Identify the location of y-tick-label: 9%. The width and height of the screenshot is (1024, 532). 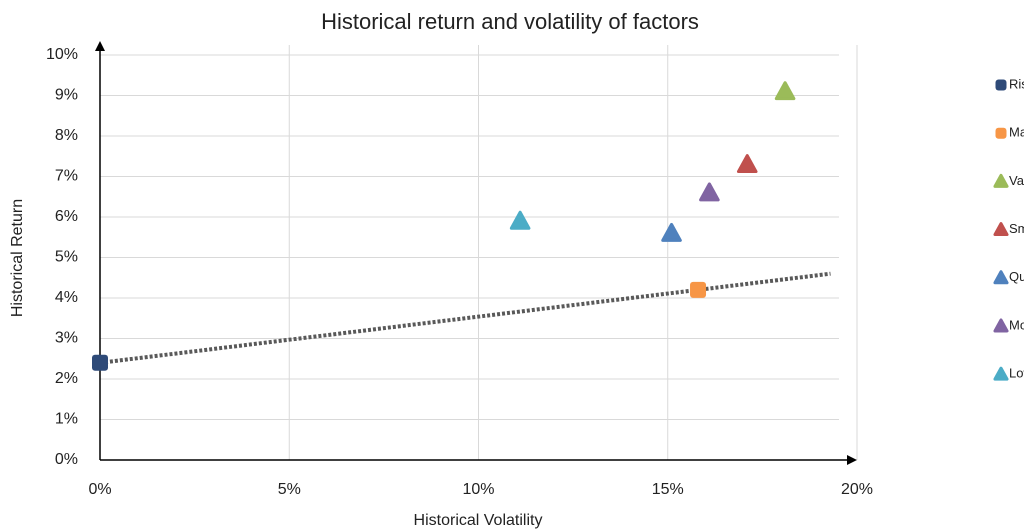
(66, 95).